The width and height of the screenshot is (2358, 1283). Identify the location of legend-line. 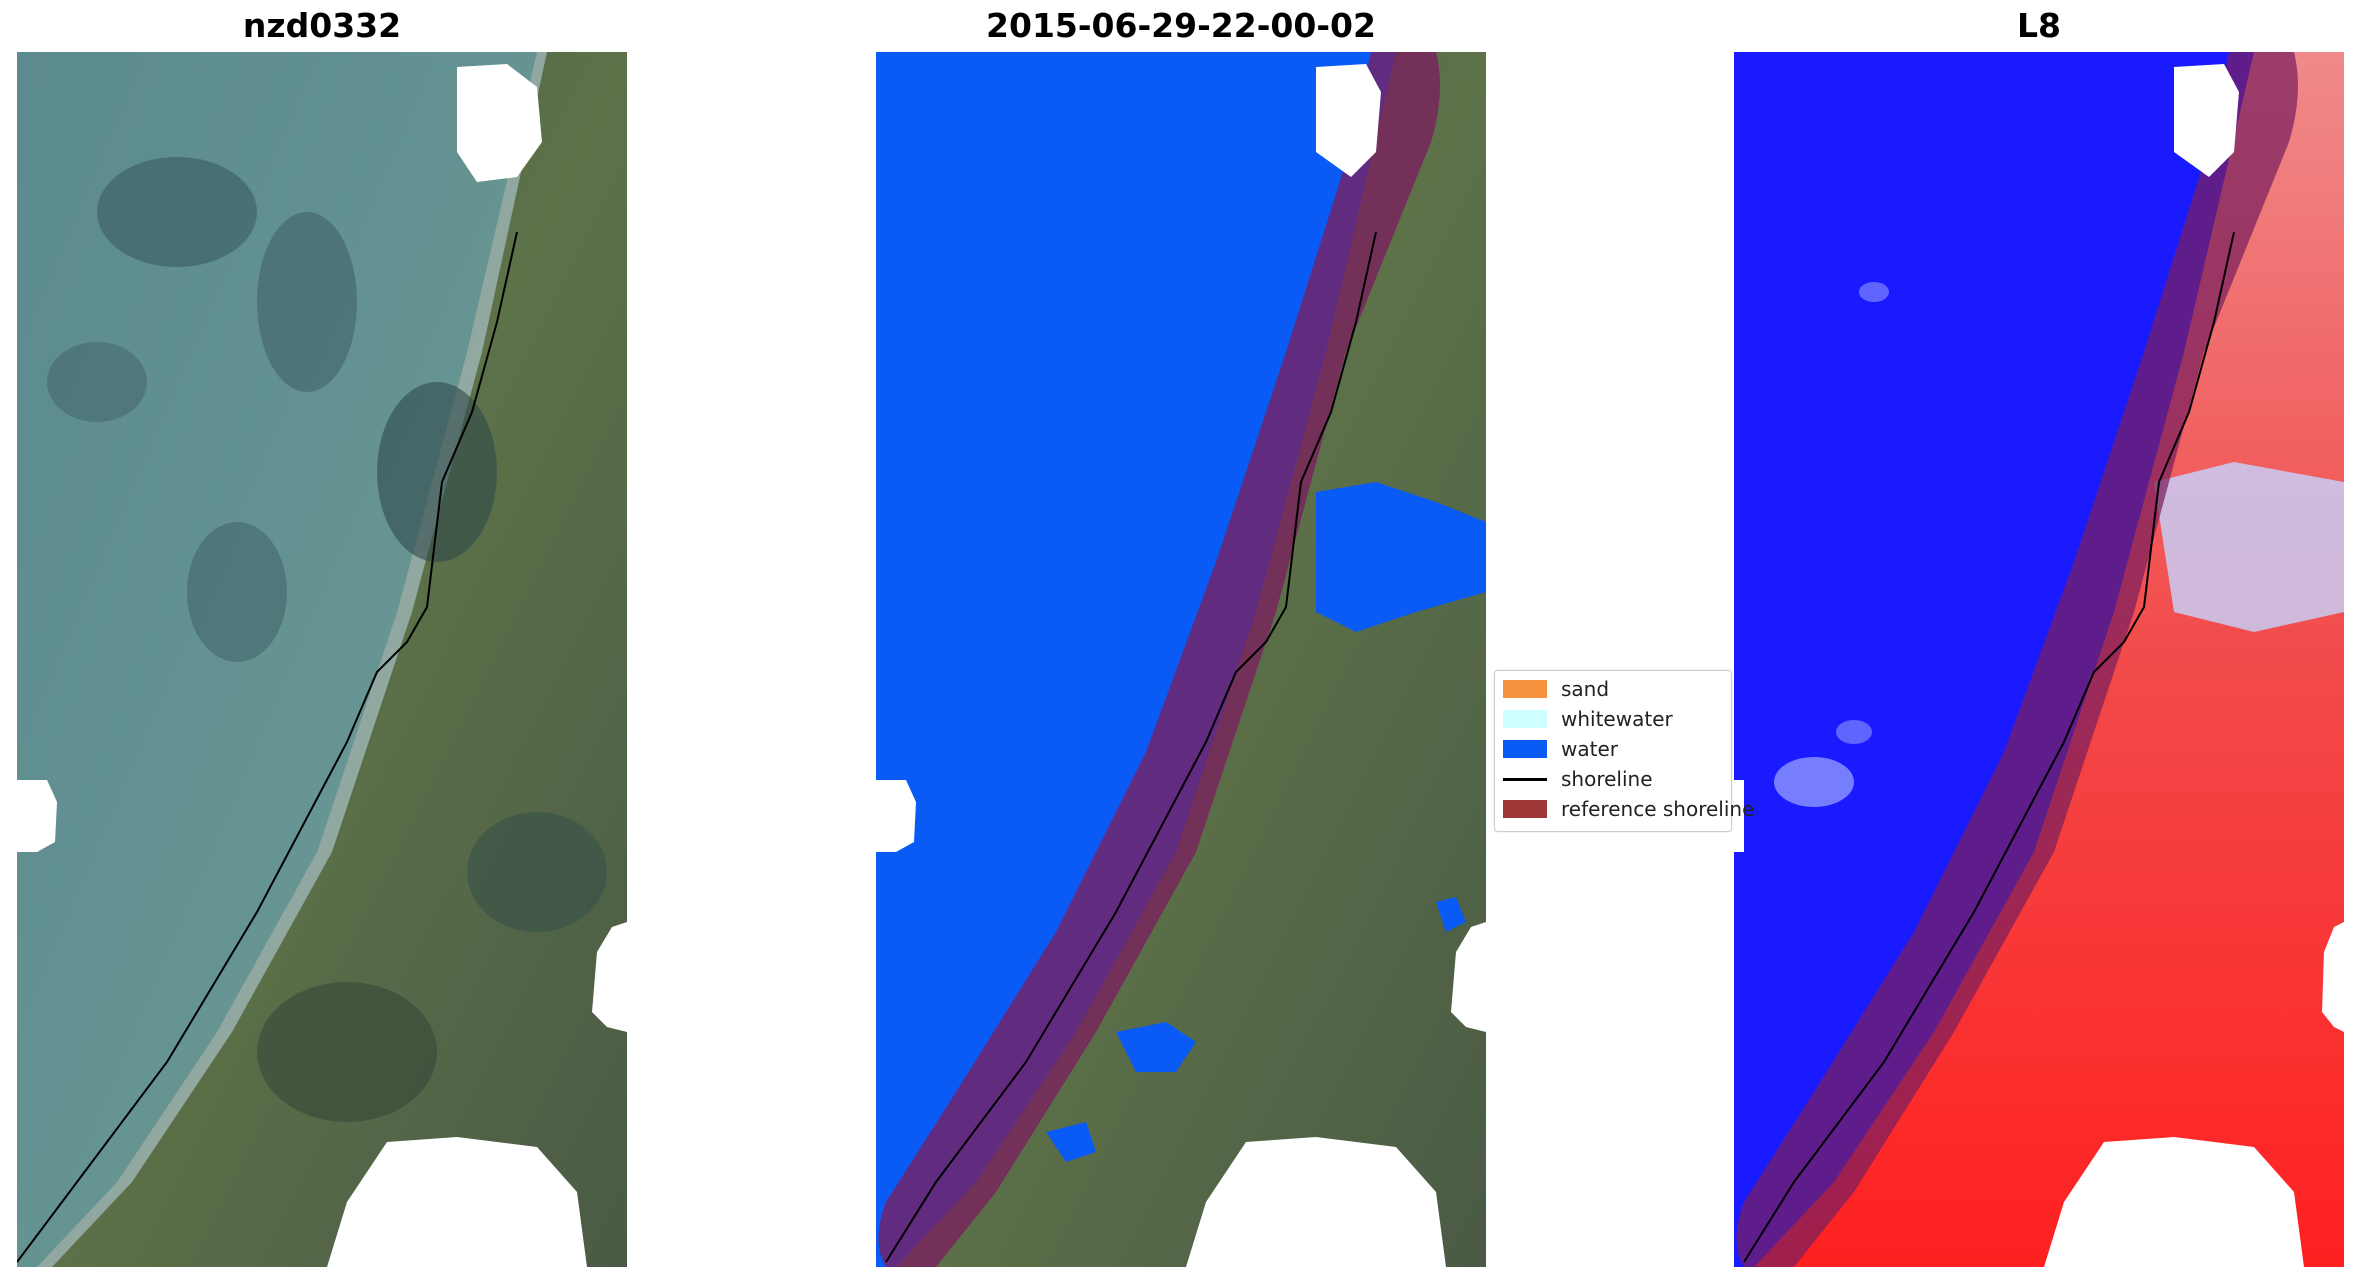
(1525, 779).